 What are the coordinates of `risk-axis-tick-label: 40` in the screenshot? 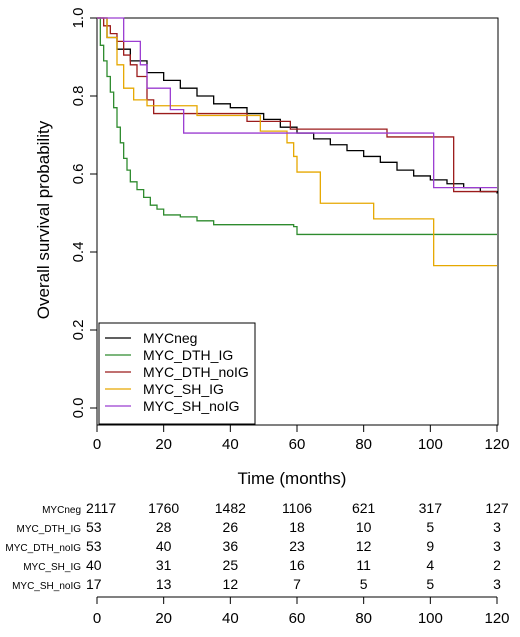 It's located at (230, 618).